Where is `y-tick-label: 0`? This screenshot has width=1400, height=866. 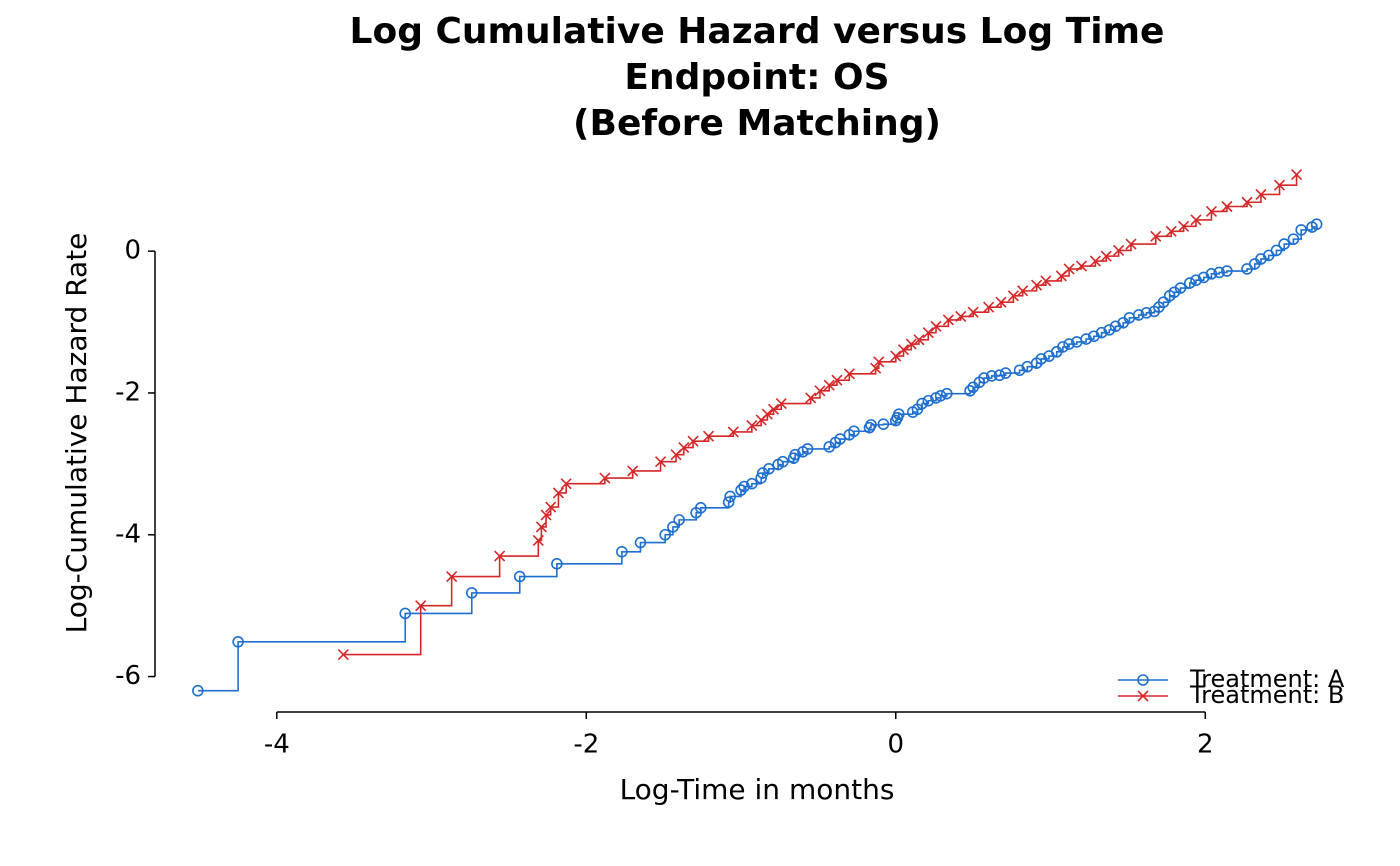
y-tick-label: 0 is located at coordinates (132, 251).